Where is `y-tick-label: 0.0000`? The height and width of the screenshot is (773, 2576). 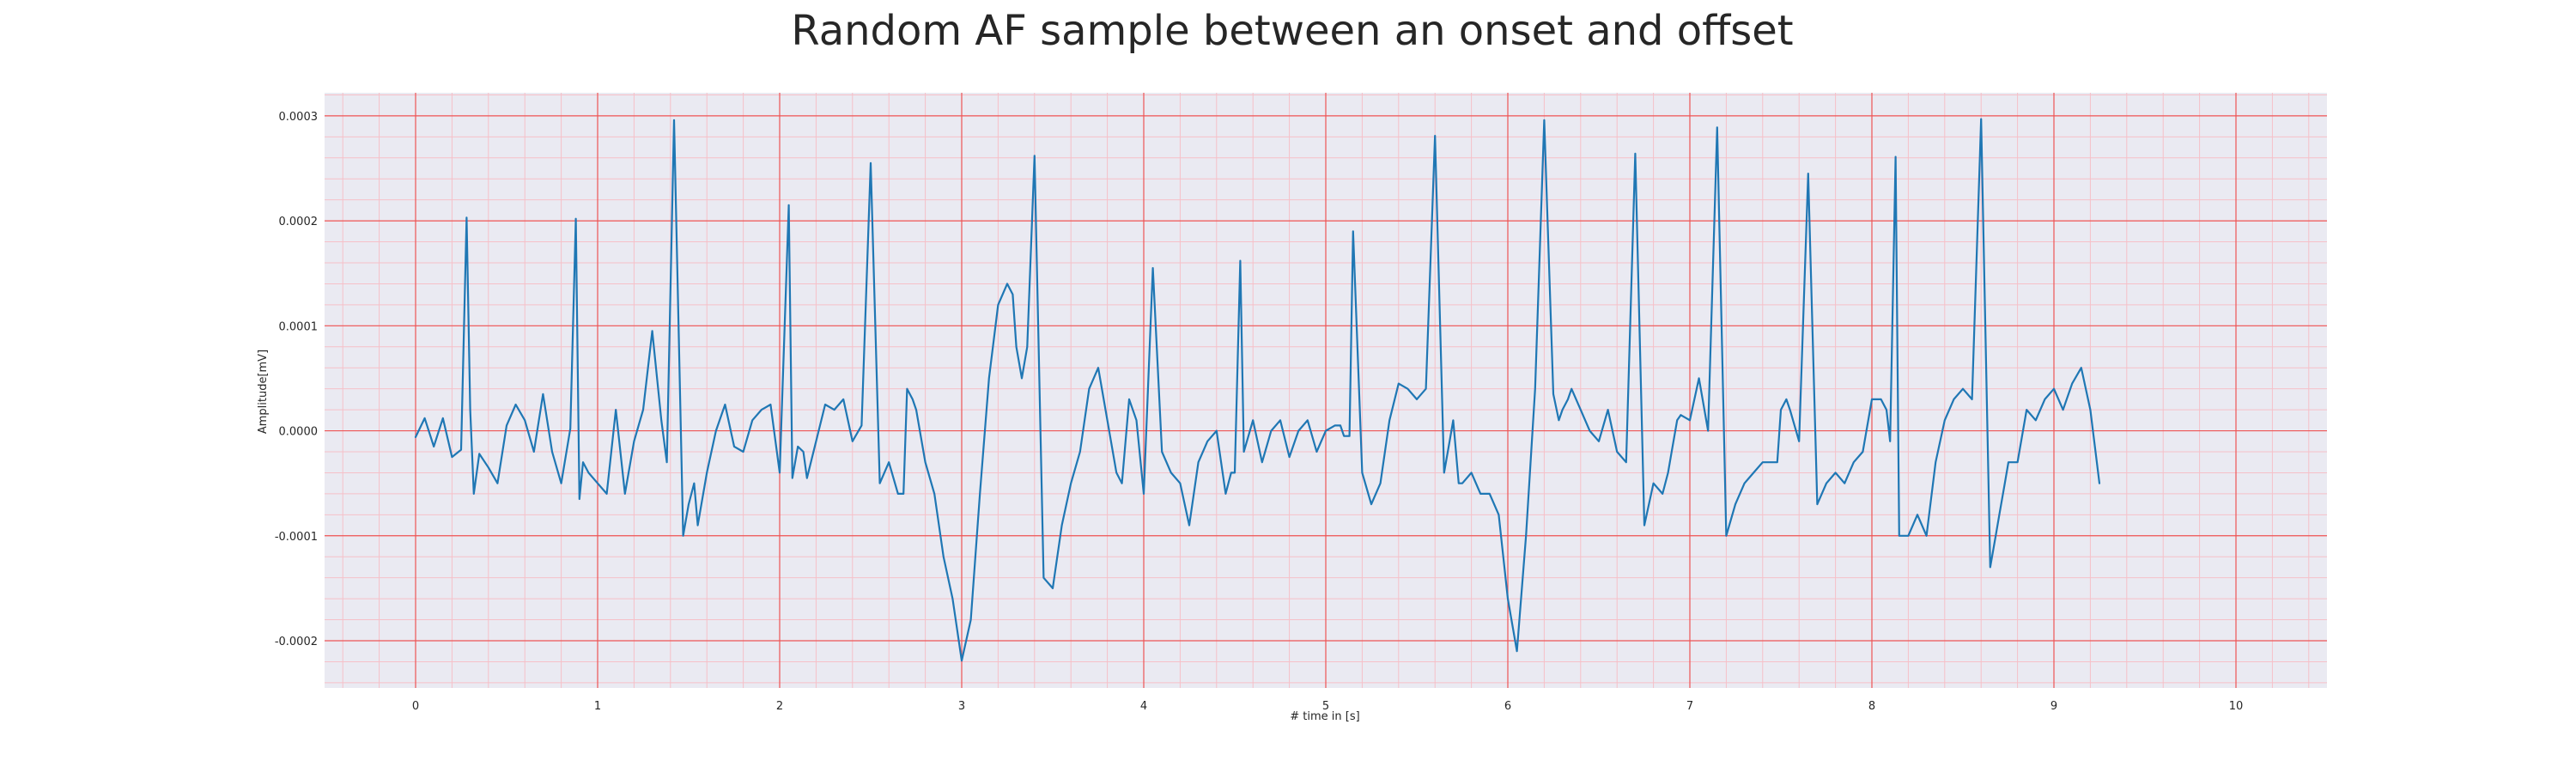 y-tick-label: 0.0000 is located at coordinates (299, 432).